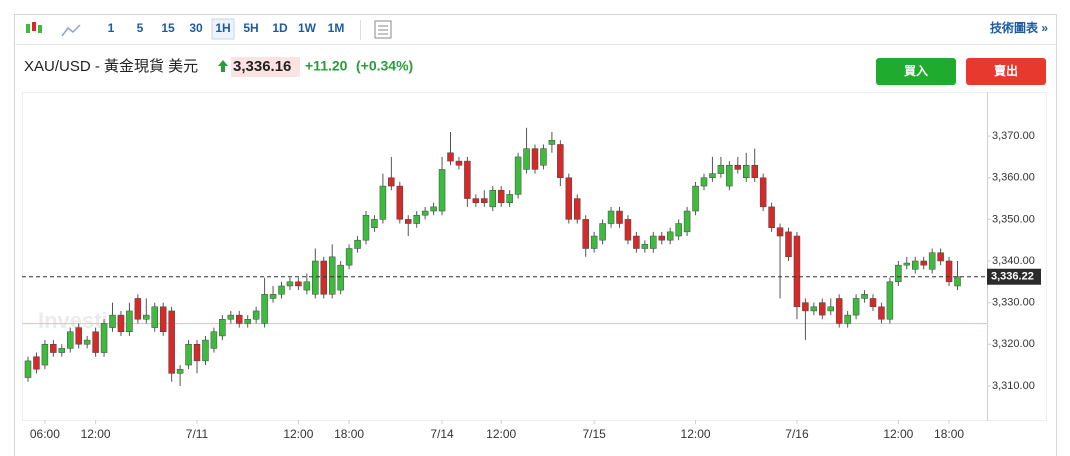  I want to click on x-tick-label: 06:00, so click(45, 434).